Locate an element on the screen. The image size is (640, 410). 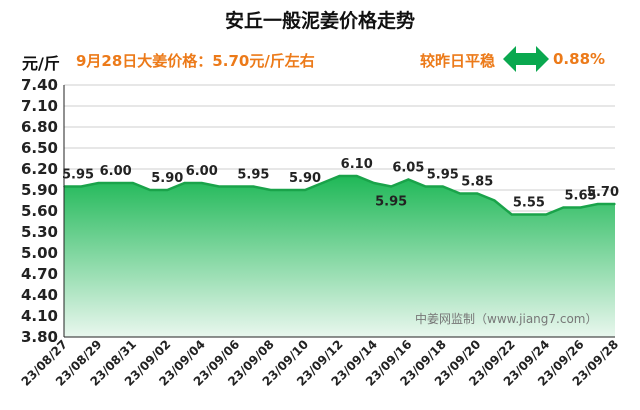
y-tick-label: 5.90 is located at coordinates (39, 190).